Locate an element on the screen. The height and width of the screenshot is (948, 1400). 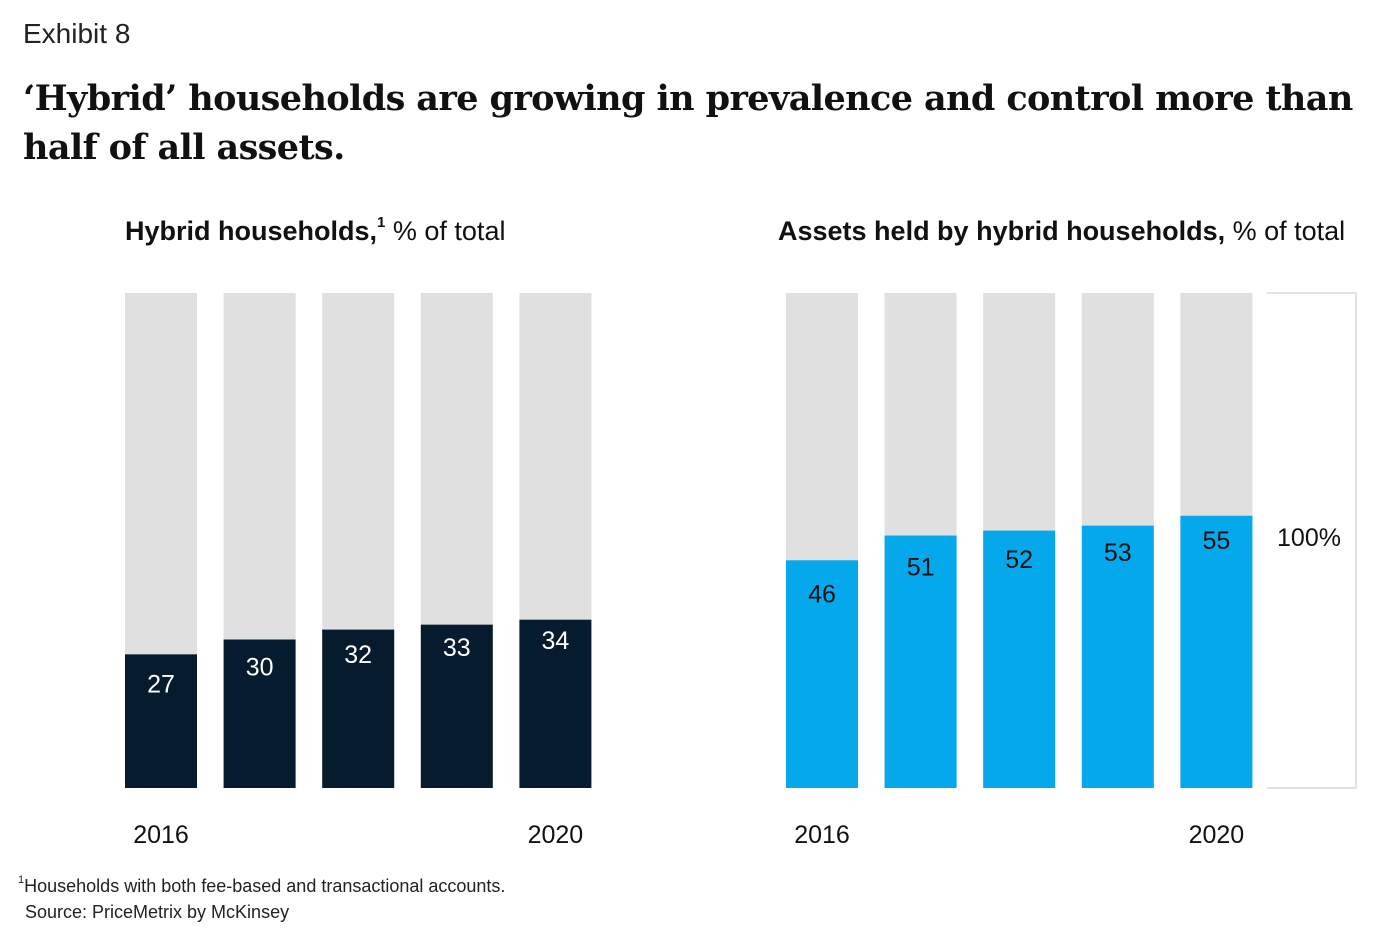
right-chart-unit: % of total is located at coordinates (1289, 231).